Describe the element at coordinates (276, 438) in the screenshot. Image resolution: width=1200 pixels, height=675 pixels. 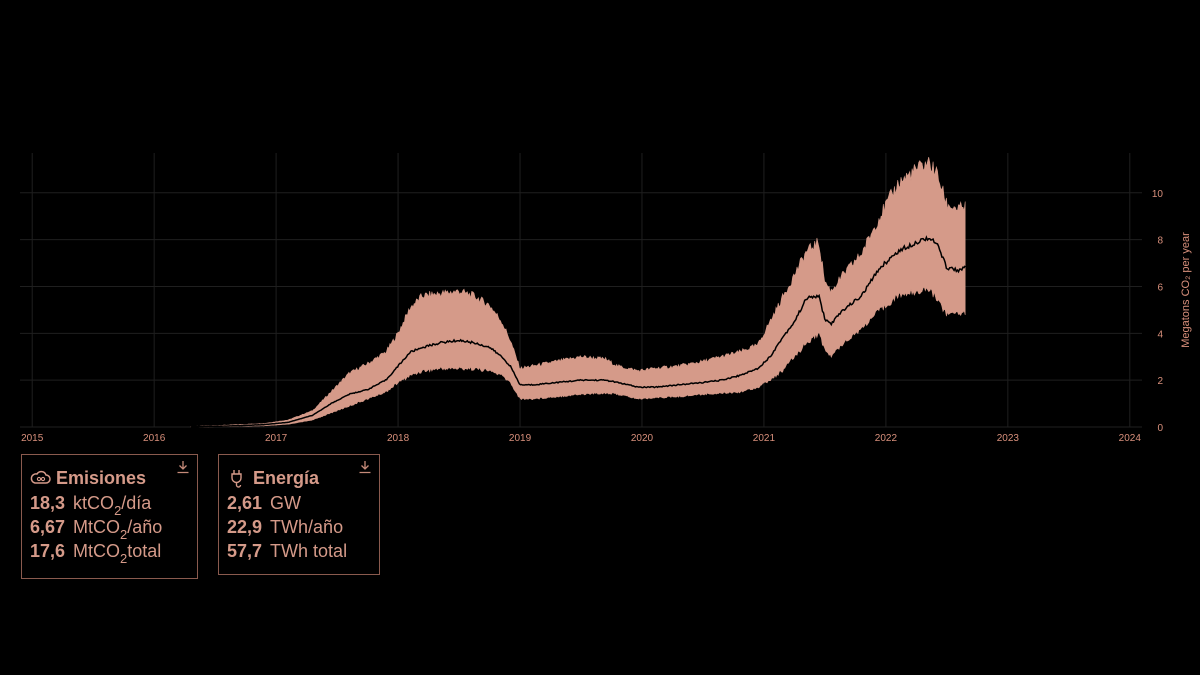
I see `x-tick-label: 2017` at that location.